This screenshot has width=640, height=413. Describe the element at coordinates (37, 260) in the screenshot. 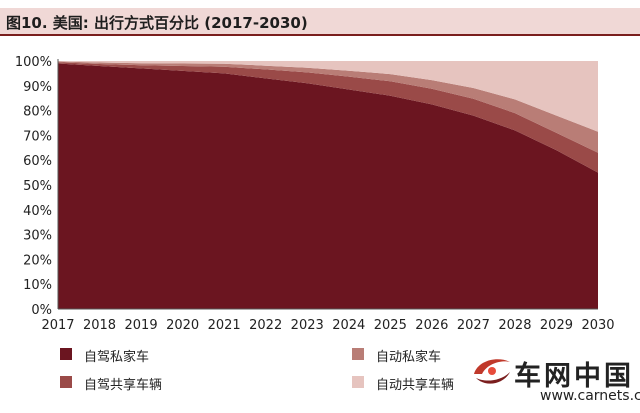

I see `y-tick-label: 20%` at that location.